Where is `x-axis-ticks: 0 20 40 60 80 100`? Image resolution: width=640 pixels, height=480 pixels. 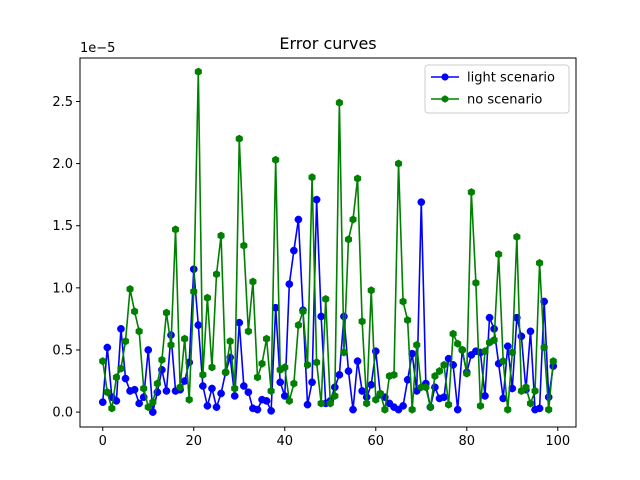 x-axis-ticks: 0 20 40 60 80 100 is located at coordinates (334, 438).